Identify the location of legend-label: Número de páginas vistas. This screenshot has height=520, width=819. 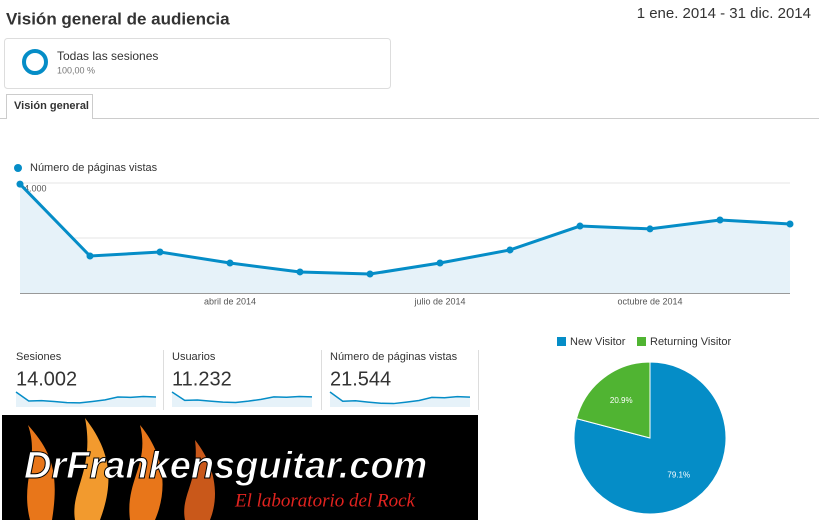
(94, 168).